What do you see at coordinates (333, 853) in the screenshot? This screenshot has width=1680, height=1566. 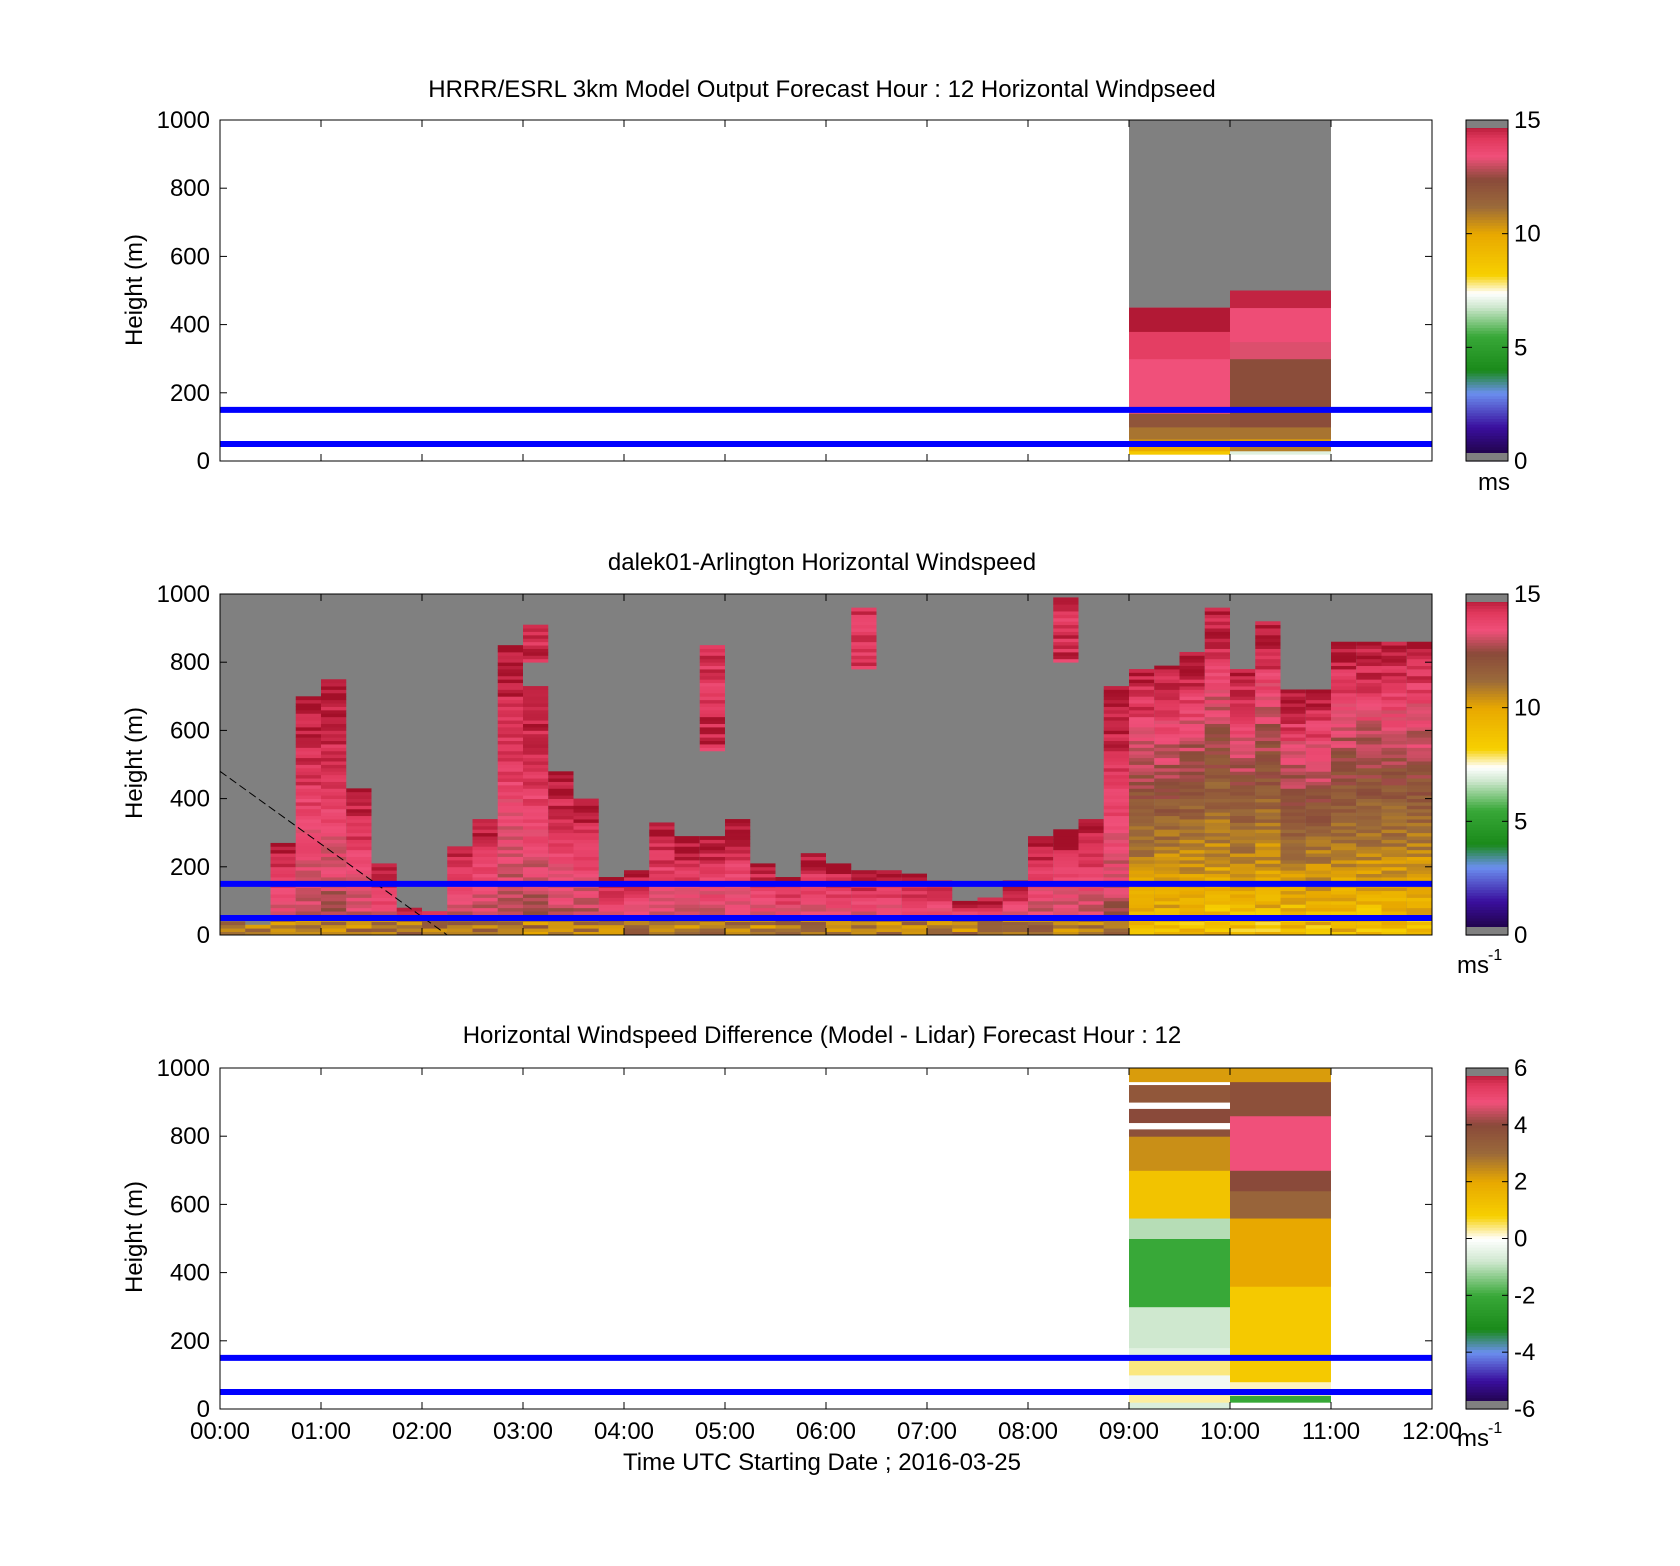 I see `dashed-annotation-line` at bounding box center [333, 853].